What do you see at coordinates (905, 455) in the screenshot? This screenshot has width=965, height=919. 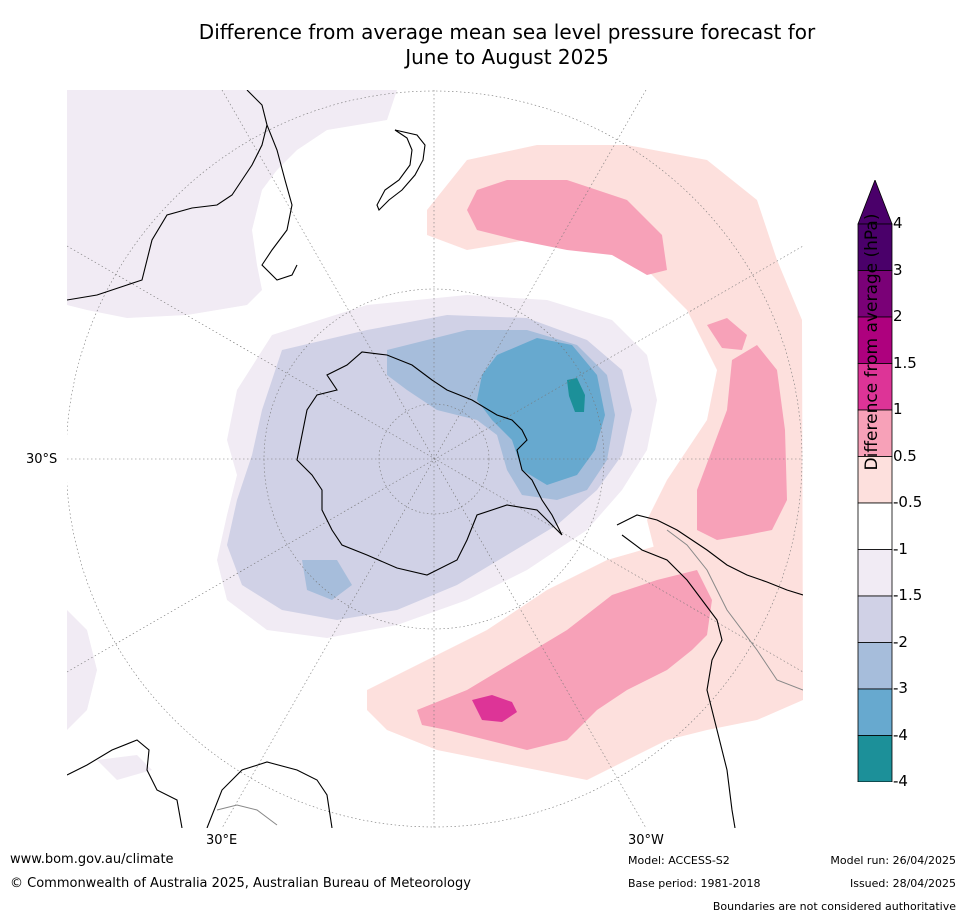 I see `colorbar-tick-label: 0.5` at bounding box center [905, 455].